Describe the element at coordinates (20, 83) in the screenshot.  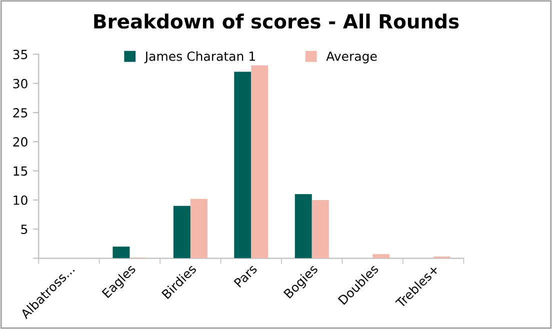
I see `y-tick-label: 30` at that location.